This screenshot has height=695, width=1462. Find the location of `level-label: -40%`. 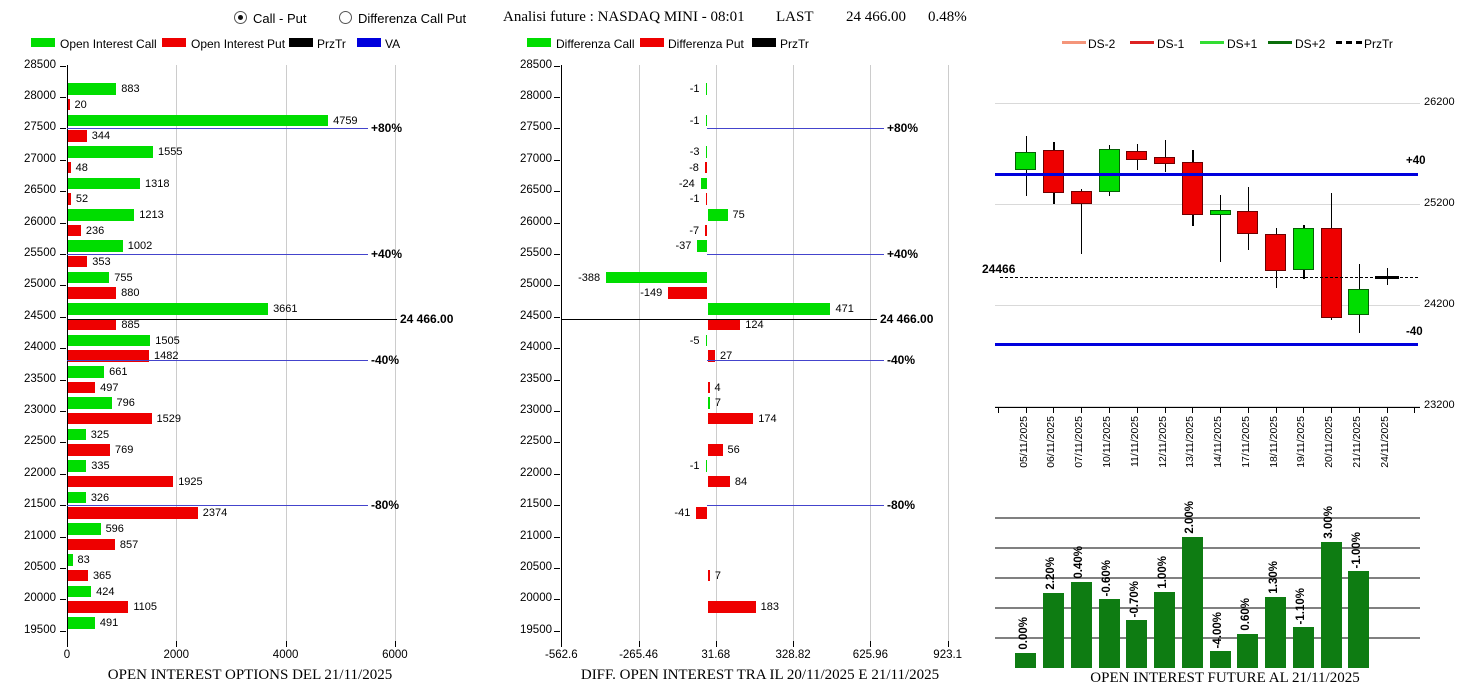

level-label: -40% is located at coordinates (385, 360).